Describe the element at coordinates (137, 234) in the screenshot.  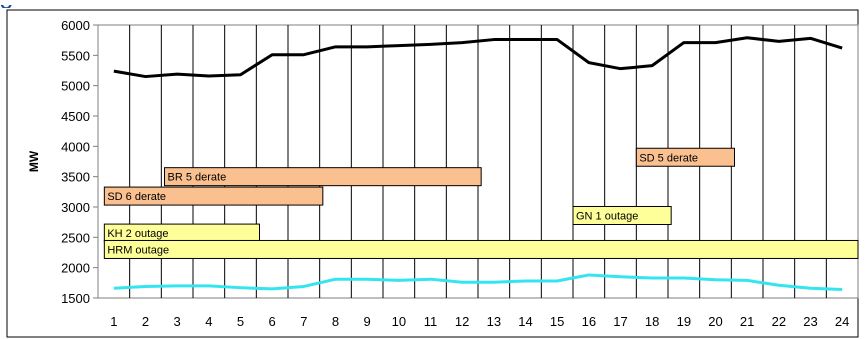
I see `event-bar-label: KH 2 outage` at that location.